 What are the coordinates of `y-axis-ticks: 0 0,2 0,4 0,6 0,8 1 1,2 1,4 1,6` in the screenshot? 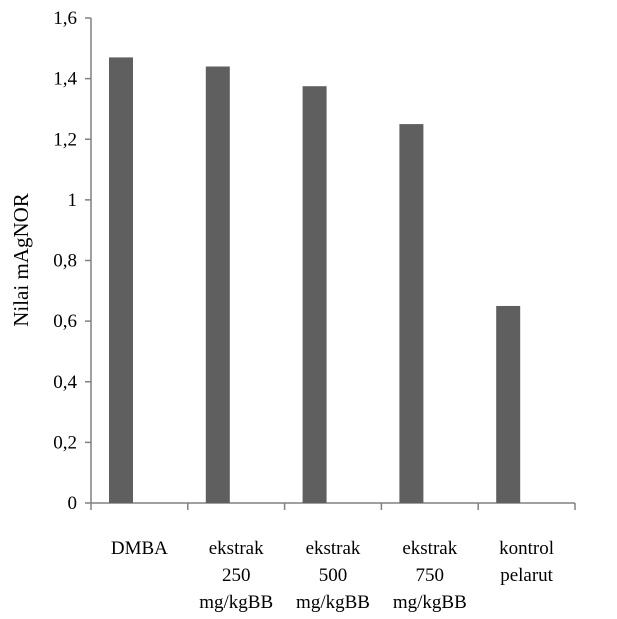 It's located at (72, 261).